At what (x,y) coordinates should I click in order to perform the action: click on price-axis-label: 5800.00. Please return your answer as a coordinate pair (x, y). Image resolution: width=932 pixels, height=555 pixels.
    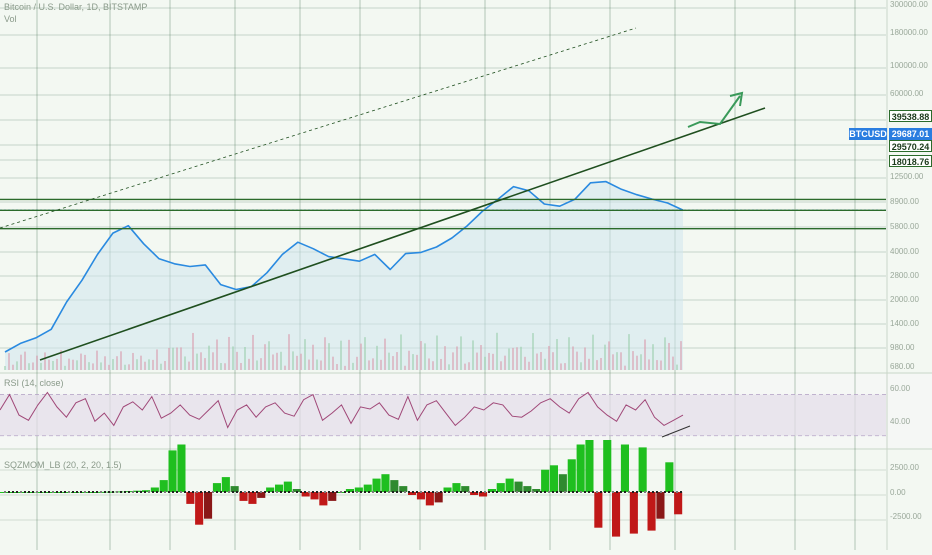
    Looking at the image, I should click on (904, 226).